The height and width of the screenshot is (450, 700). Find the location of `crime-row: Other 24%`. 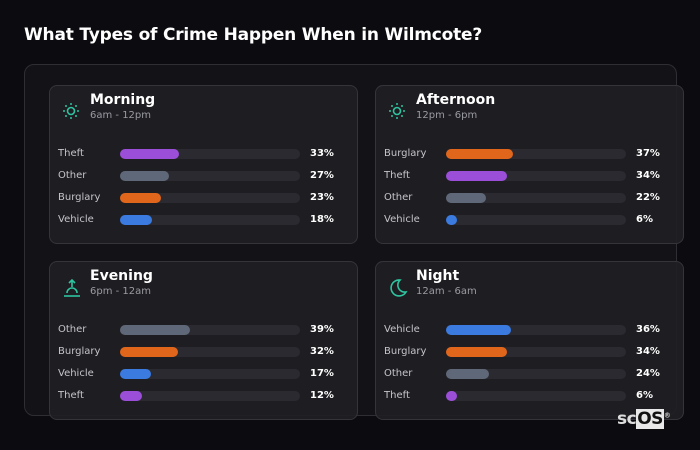

crime-row: Other 24% is located at coordinates (529, 374).